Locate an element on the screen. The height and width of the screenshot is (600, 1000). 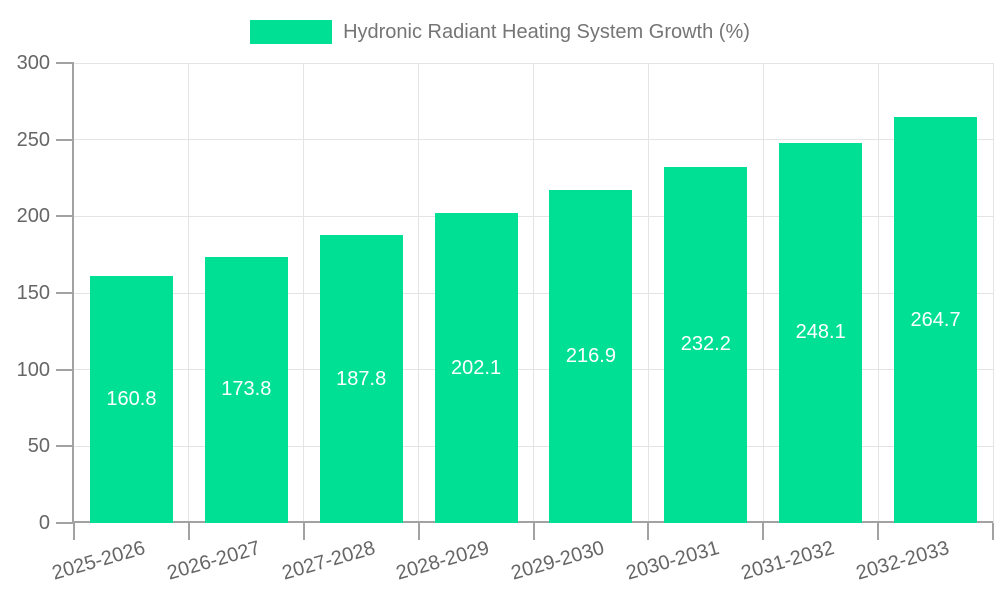
bar: 248.1 is located at coordinates (821, 332).